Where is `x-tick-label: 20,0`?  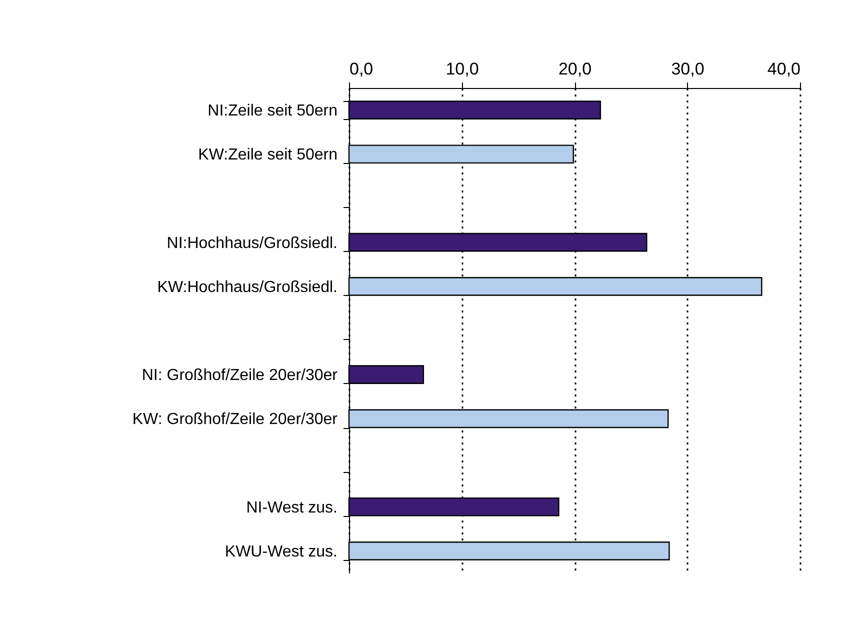
x-tick-label: 20,0 is located at coordinates (575, 69).